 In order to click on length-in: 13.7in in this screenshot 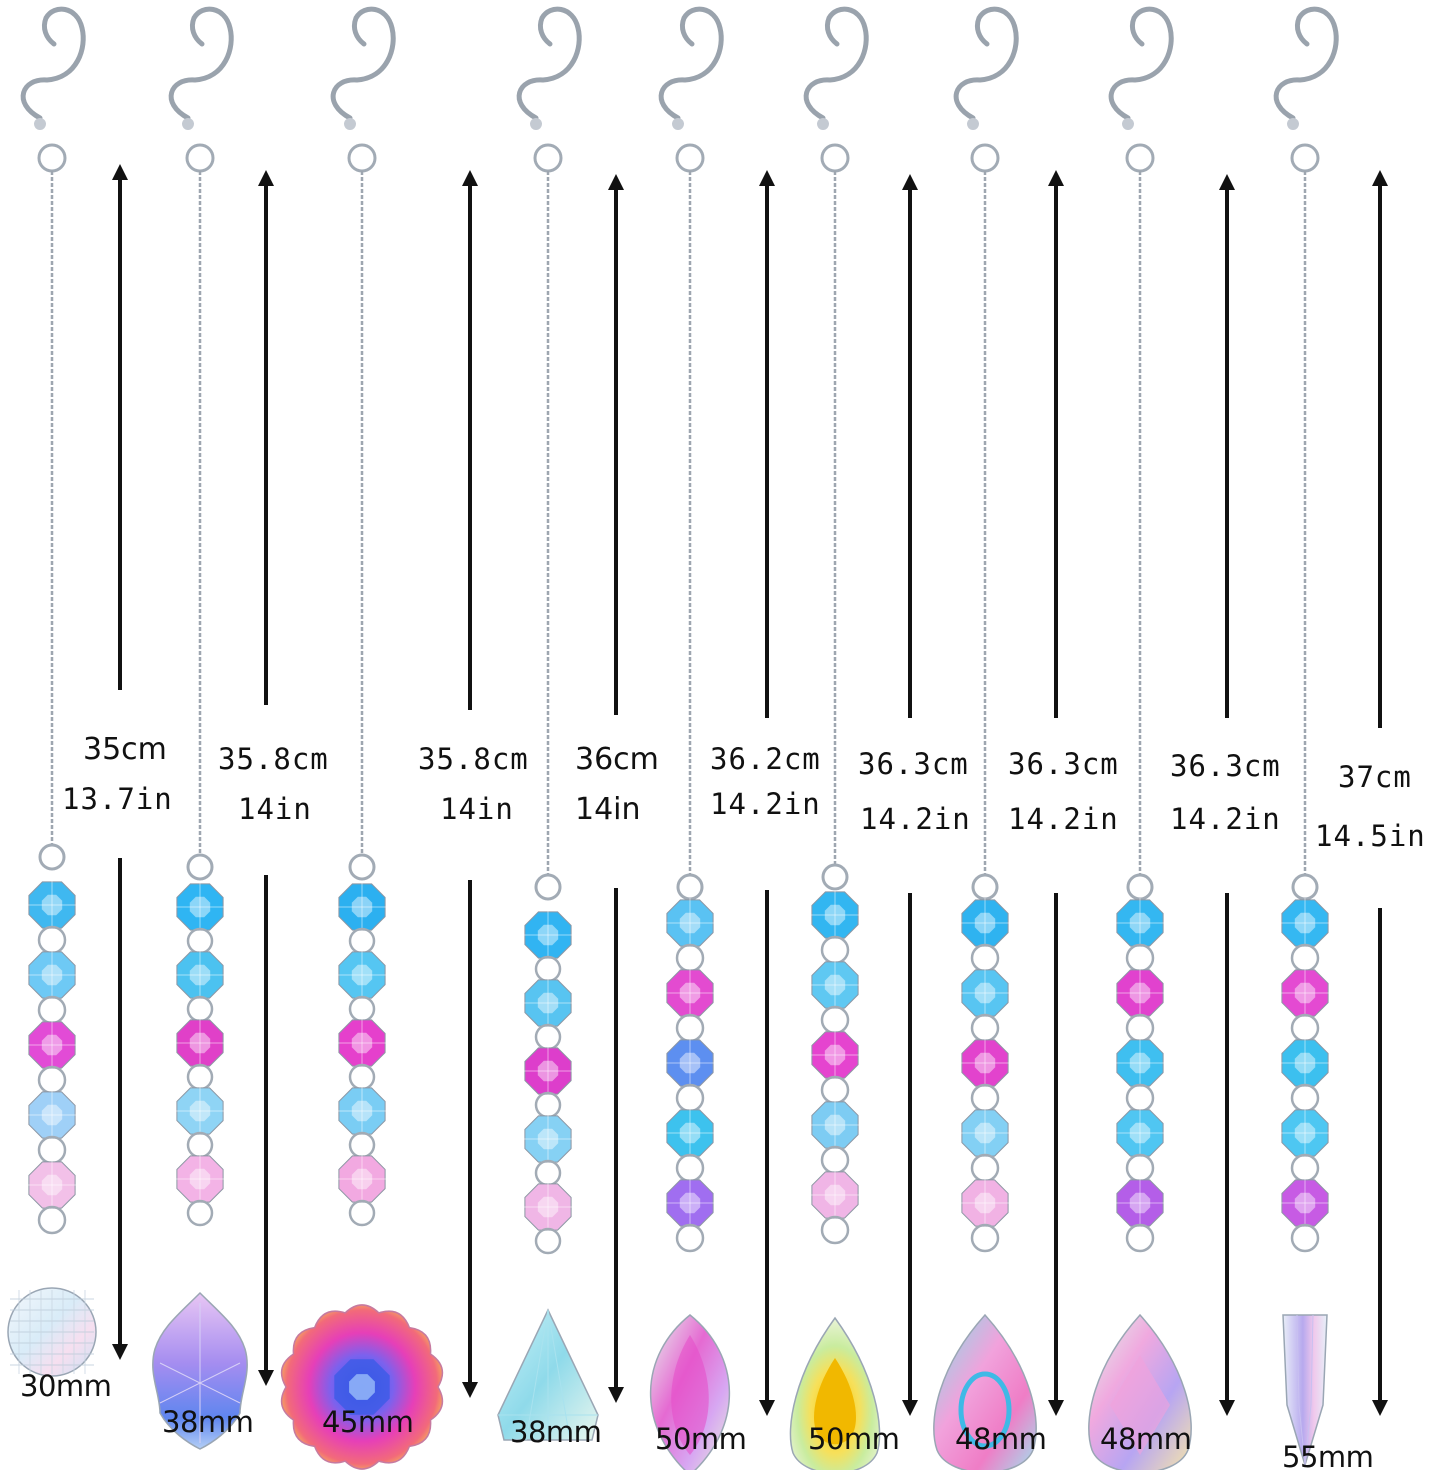, I will do `click(117, 799)`.